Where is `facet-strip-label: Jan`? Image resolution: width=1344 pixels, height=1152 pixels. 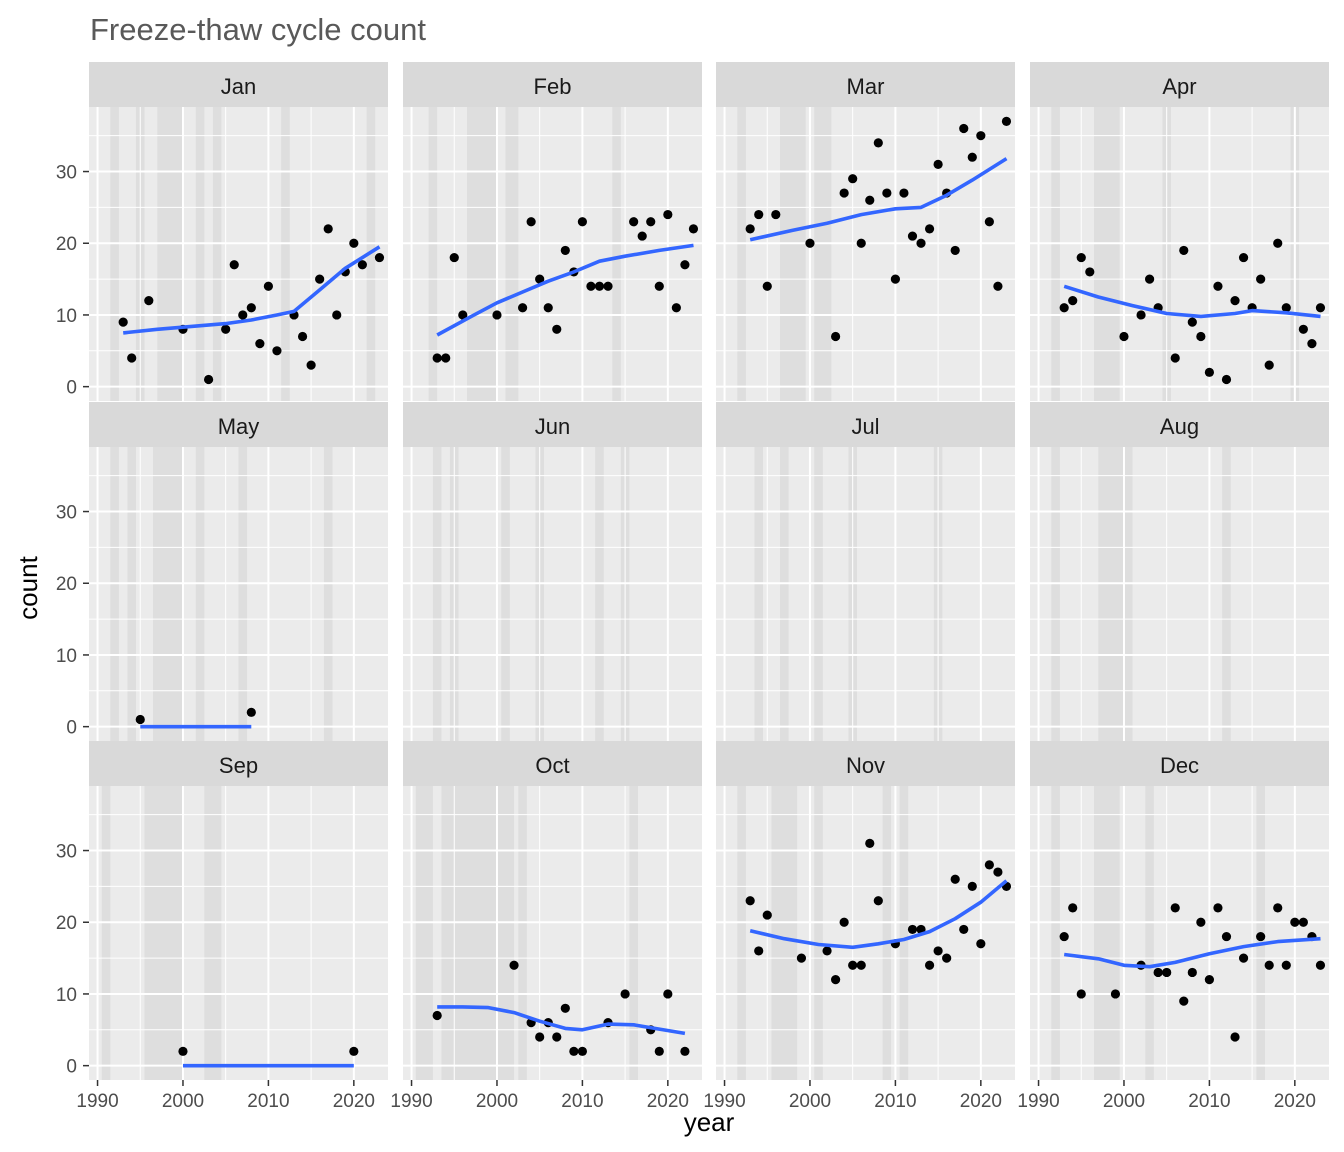
facet-strip-label: Jan is located at coordinates (238, 86).